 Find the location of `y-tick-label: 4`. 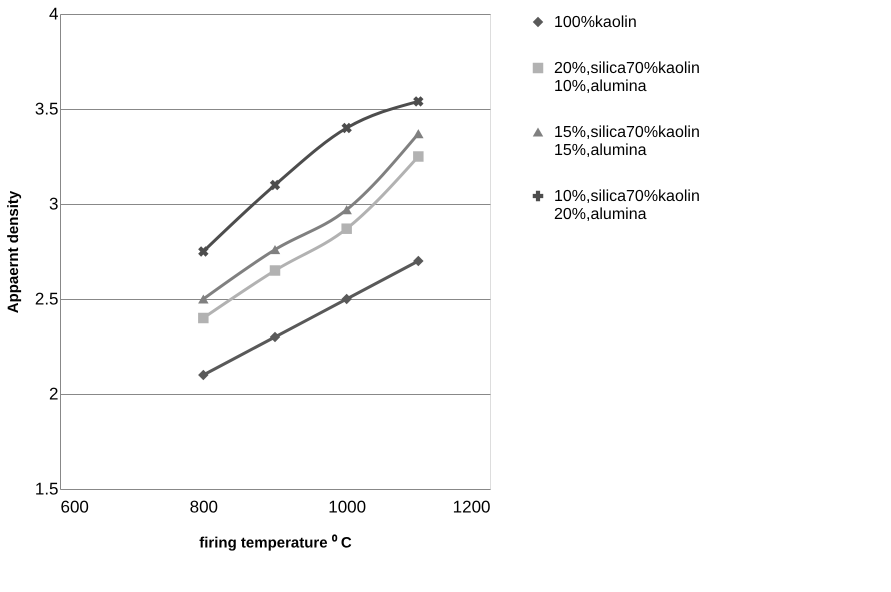

y-tick-label: 4 is located at coordinates (53, 14).